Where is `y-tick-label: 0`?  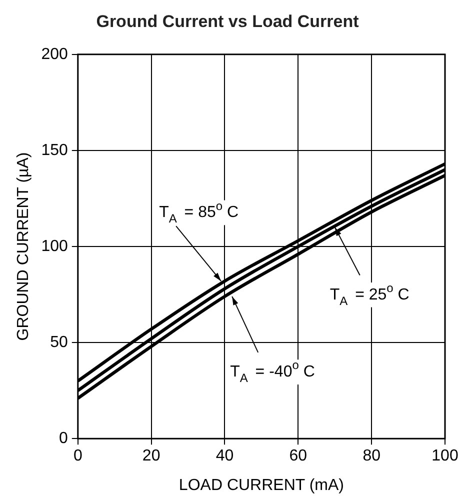 y-tick-label: 0 is located at coordinates (63, 439).